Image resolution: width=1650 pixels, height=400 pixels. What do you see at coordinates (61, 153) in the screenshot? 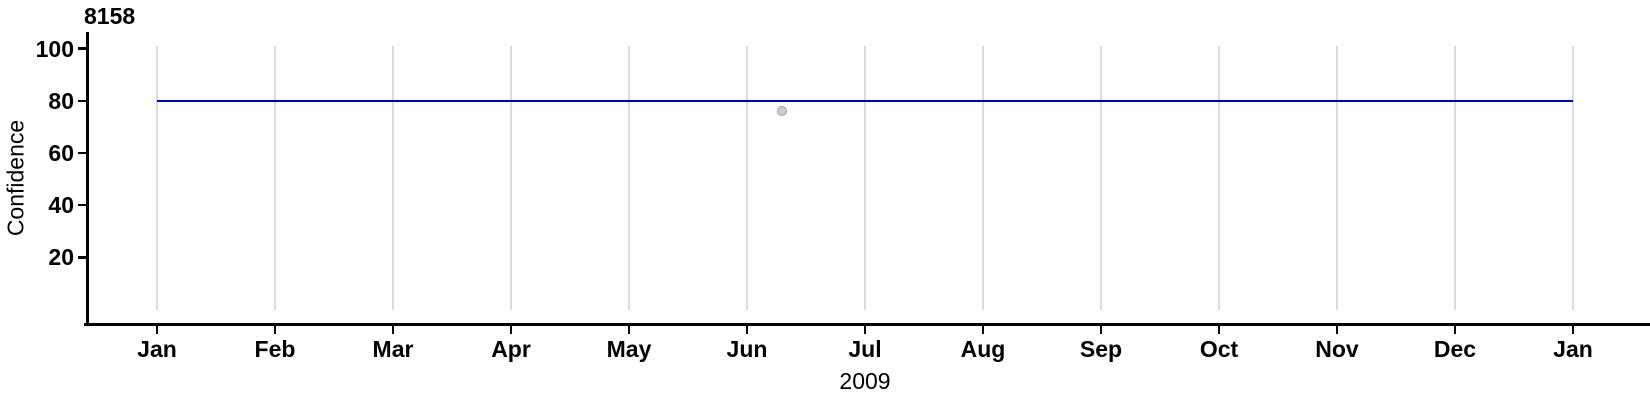
I see `y-tick-label: 60` at bounding box center [61, 153].